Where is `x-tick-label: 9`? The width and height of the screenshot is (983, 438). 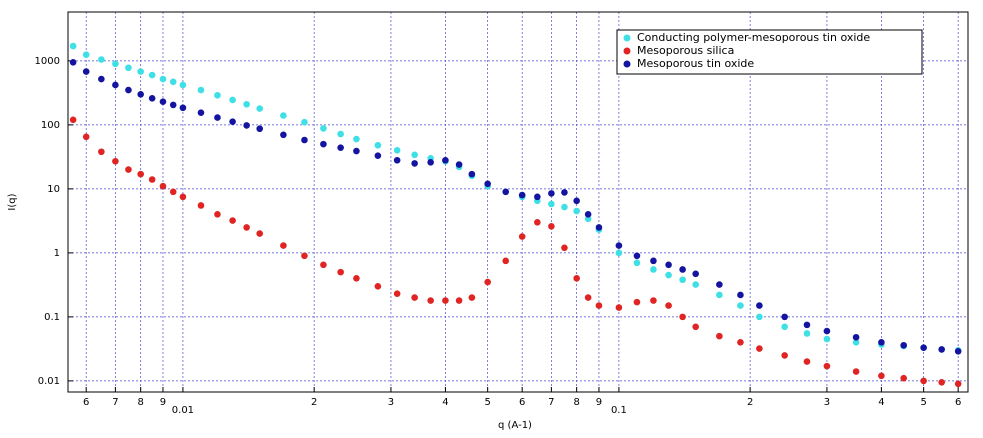 x-tick-label: 9 is located at coordinates (163, 402).